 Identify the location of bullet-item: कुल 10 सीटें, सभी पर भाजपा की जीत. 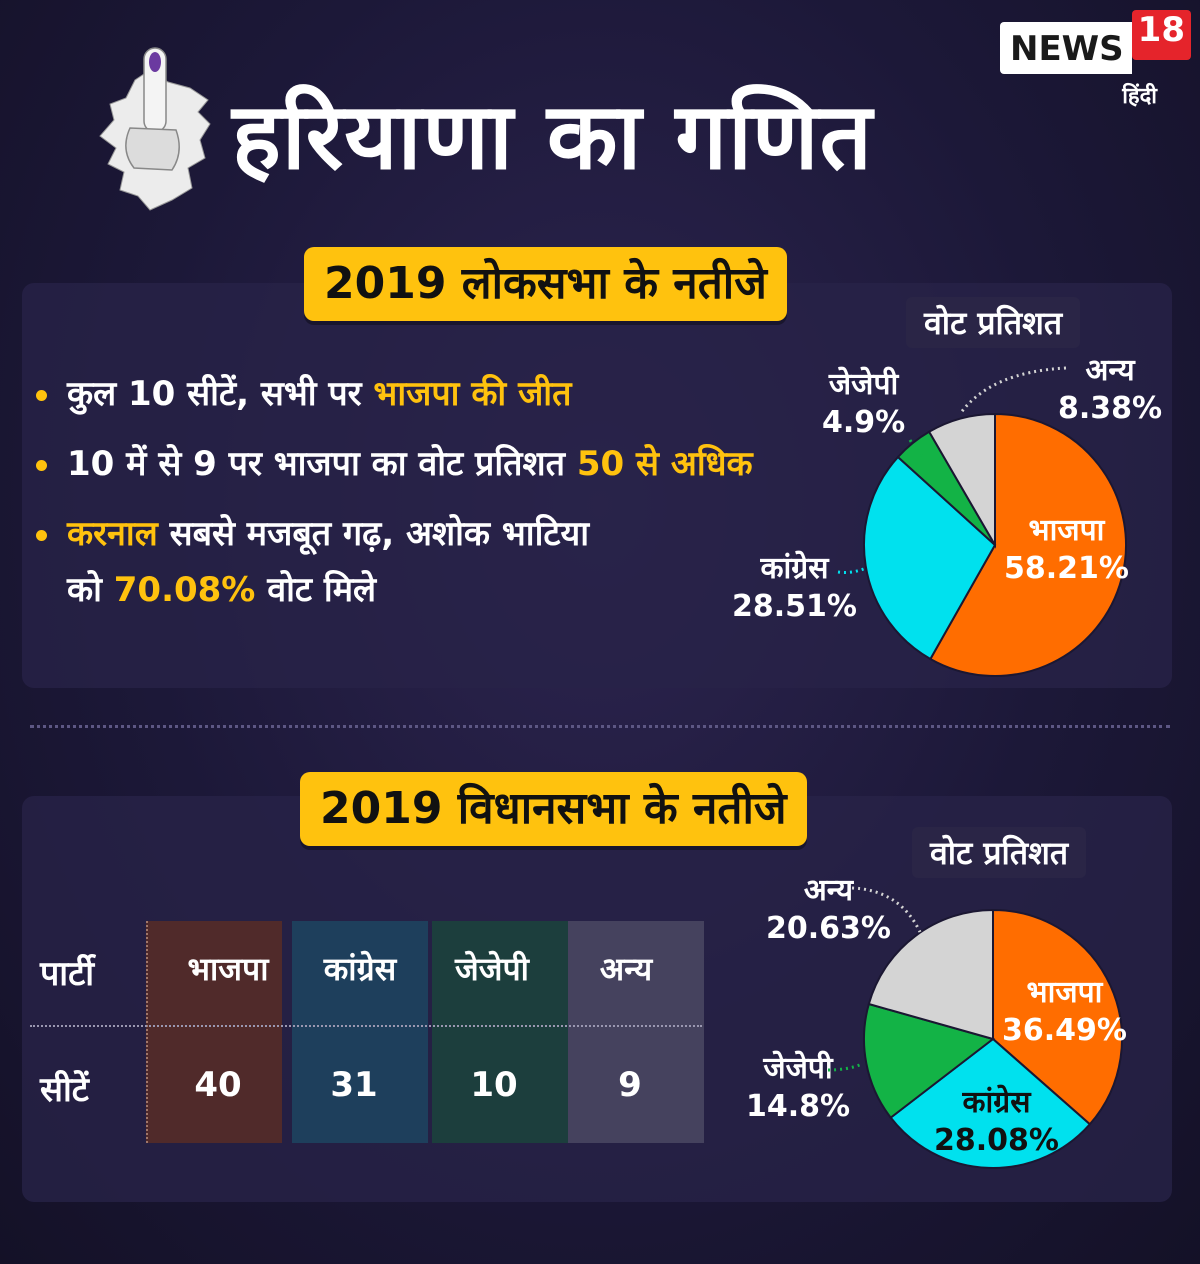
(394, 394).